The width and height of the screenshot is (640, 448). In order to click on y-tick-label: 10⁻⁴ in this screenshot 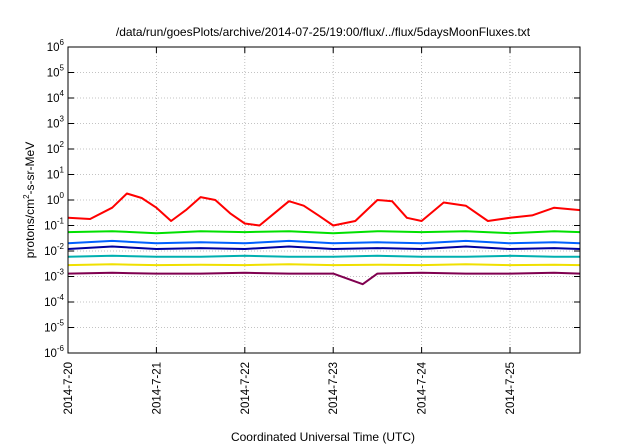, I will do `click(54, 301)`.